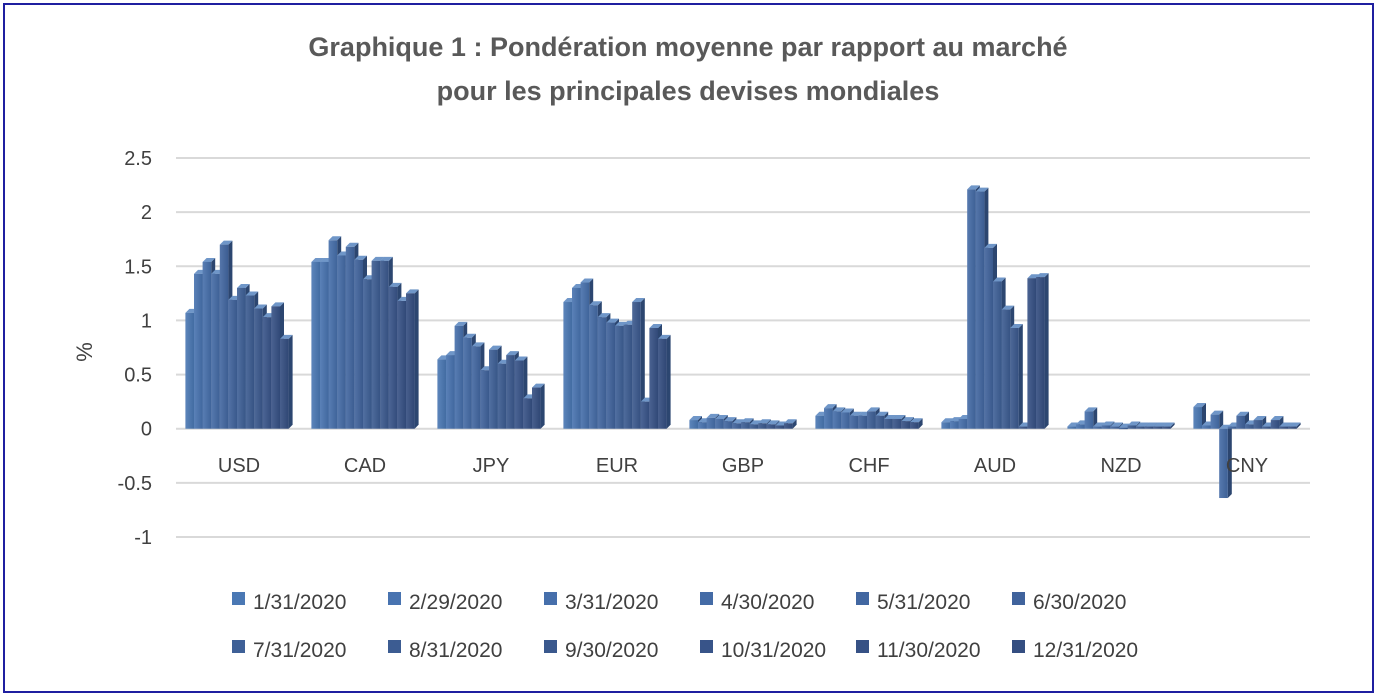 The width and height of the screenshot is (1377, 696). What do you see at coordinates (868, 466) in the screenshot?
I see `x-category-label: CHF` at bounding box center [868, 466].